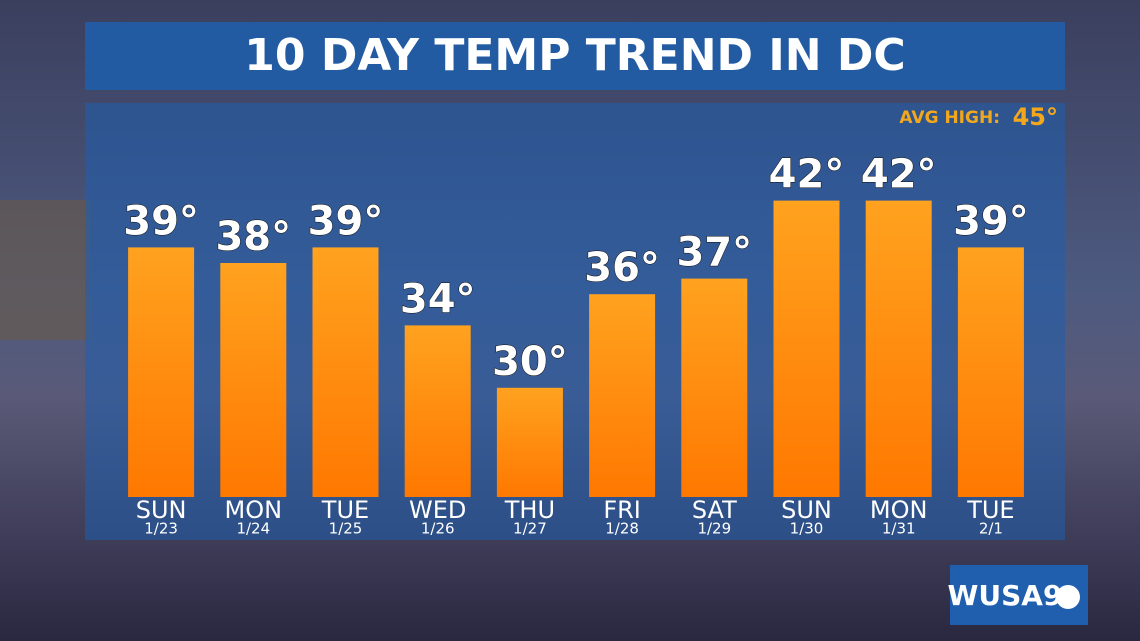 This screenshot has width=1140, height=641. Describe the element at coordinates (714, 529) in the screenshot. I see `date-label: 1/29` at that location.